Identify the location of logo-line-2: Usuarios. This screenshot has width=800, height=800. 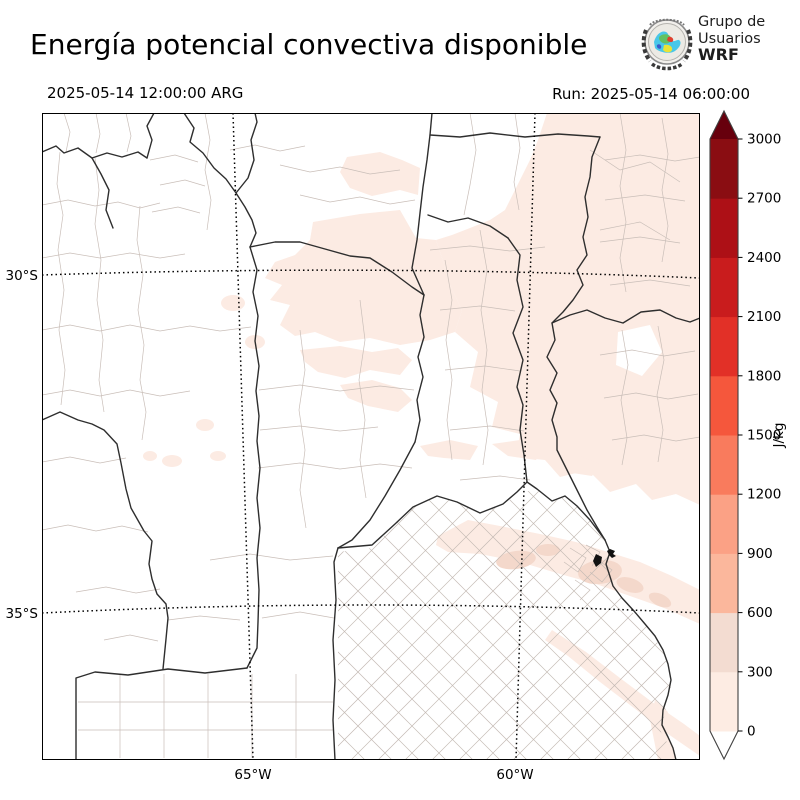
(729, 38).